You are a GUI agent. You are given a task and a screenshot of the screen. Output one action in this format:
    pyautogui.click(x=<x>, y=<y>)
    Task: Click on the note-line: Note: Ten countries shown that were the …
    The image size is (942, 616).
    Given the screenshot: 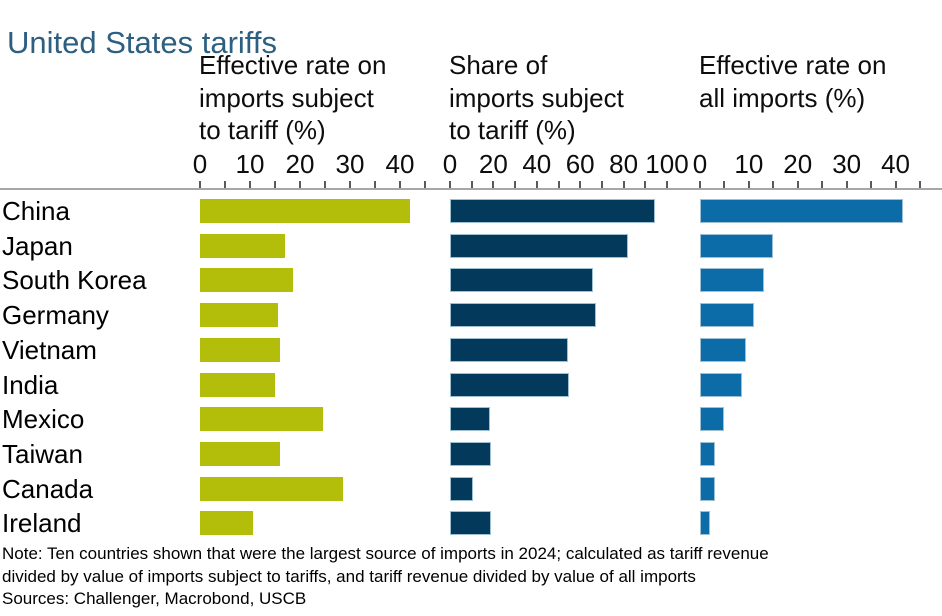 What is the action you would take?
    pyautogui.click(x=385, y=553)
    